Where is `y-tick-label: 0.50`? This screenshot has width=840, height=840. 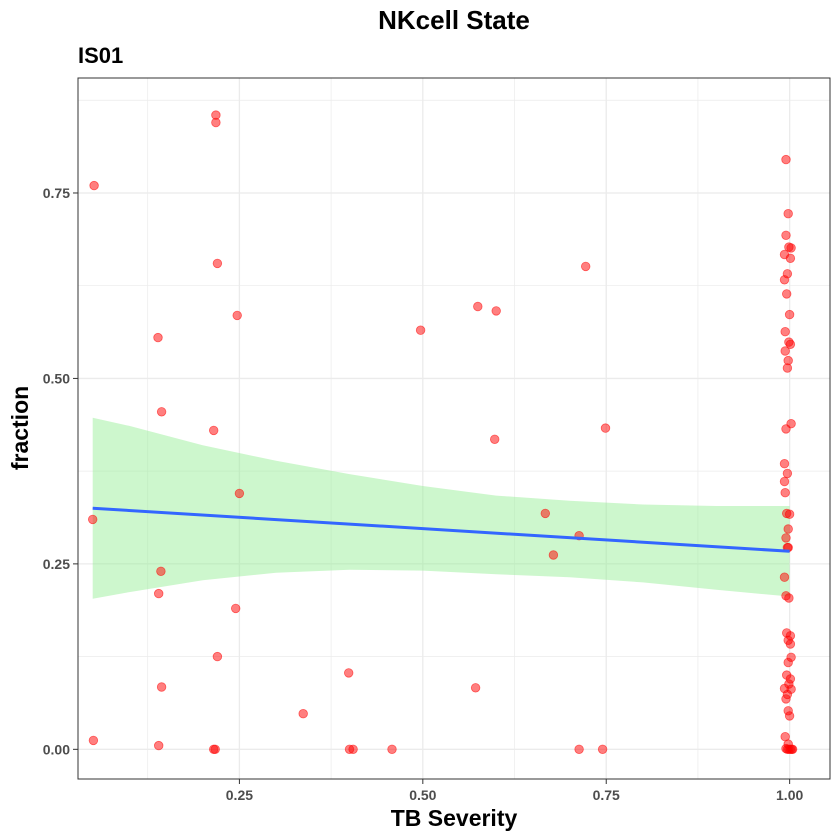
y-tick-label: 0.50 is located at coordinates (56, 378).